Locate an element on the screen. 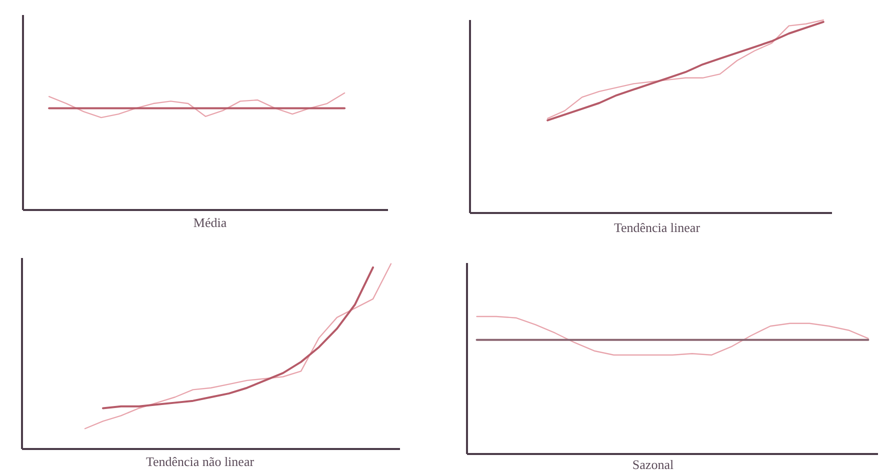 This screenshot has width=881, height=473. x-axis-title: Tendência linear is located at coordinates (657, 227).